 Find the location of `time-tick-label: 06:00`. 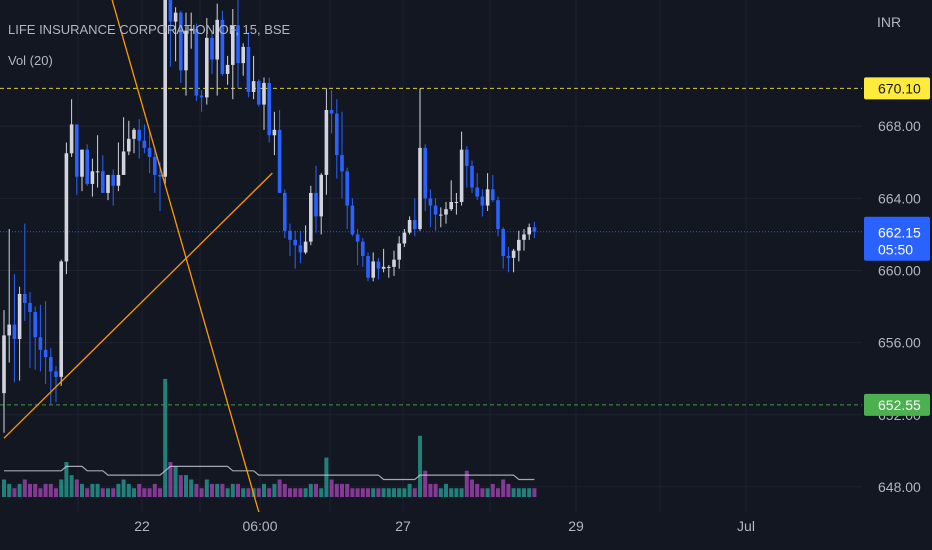

time-tick-label: 06:00 is located at coordinates (259, 526).